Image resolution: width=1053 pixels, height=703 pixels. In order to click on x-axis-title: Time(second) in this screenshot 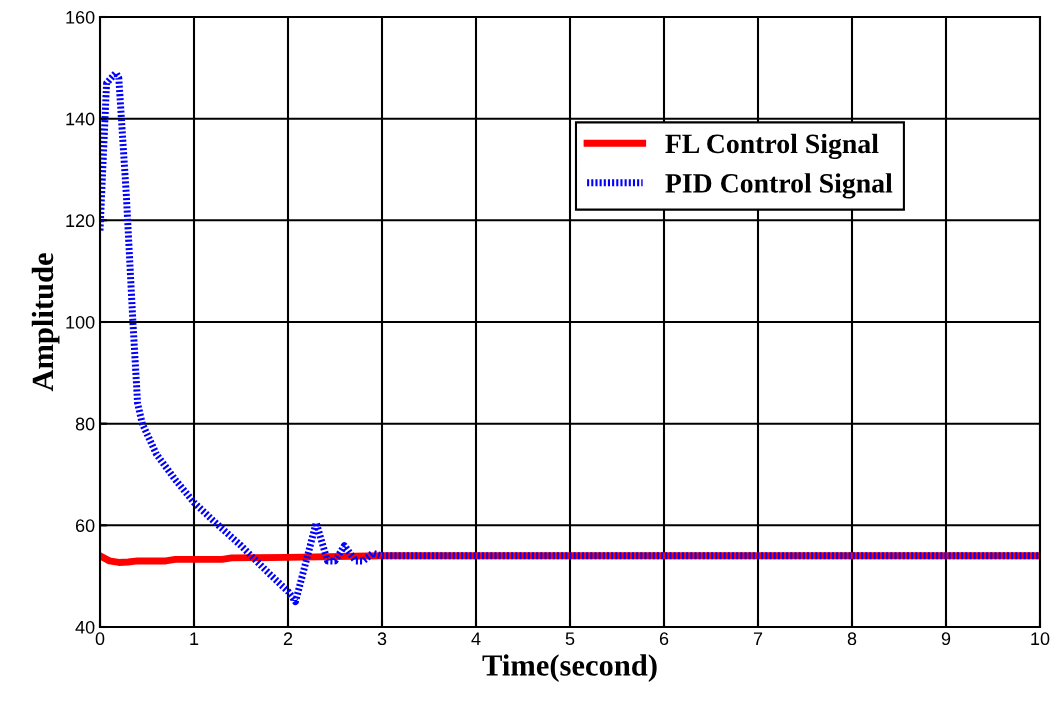, I will do `click(569, 668)`.